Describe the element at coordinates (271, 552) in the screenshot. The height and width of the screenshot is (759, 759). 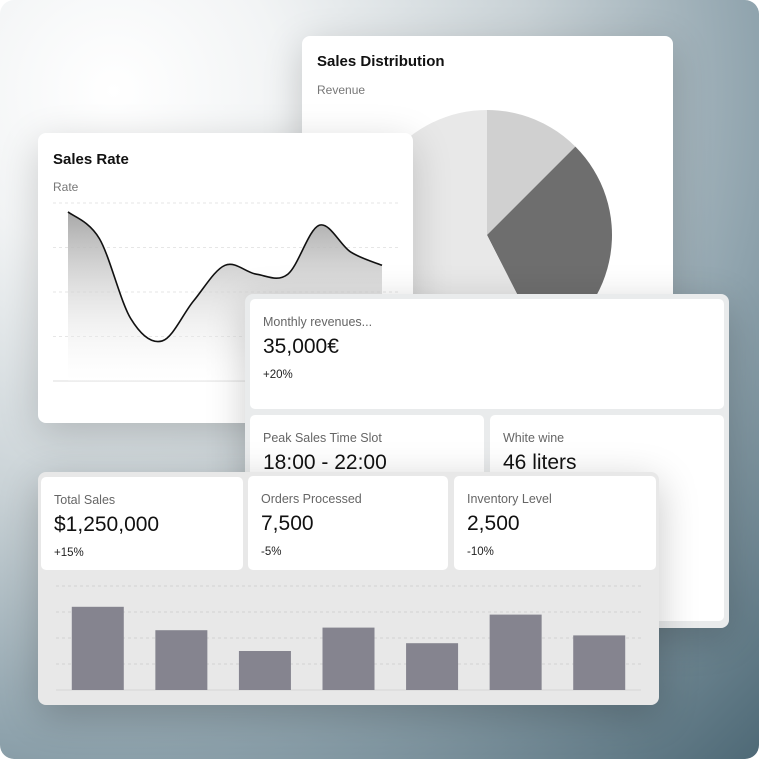
I see `stat-change: -5%` at that location.